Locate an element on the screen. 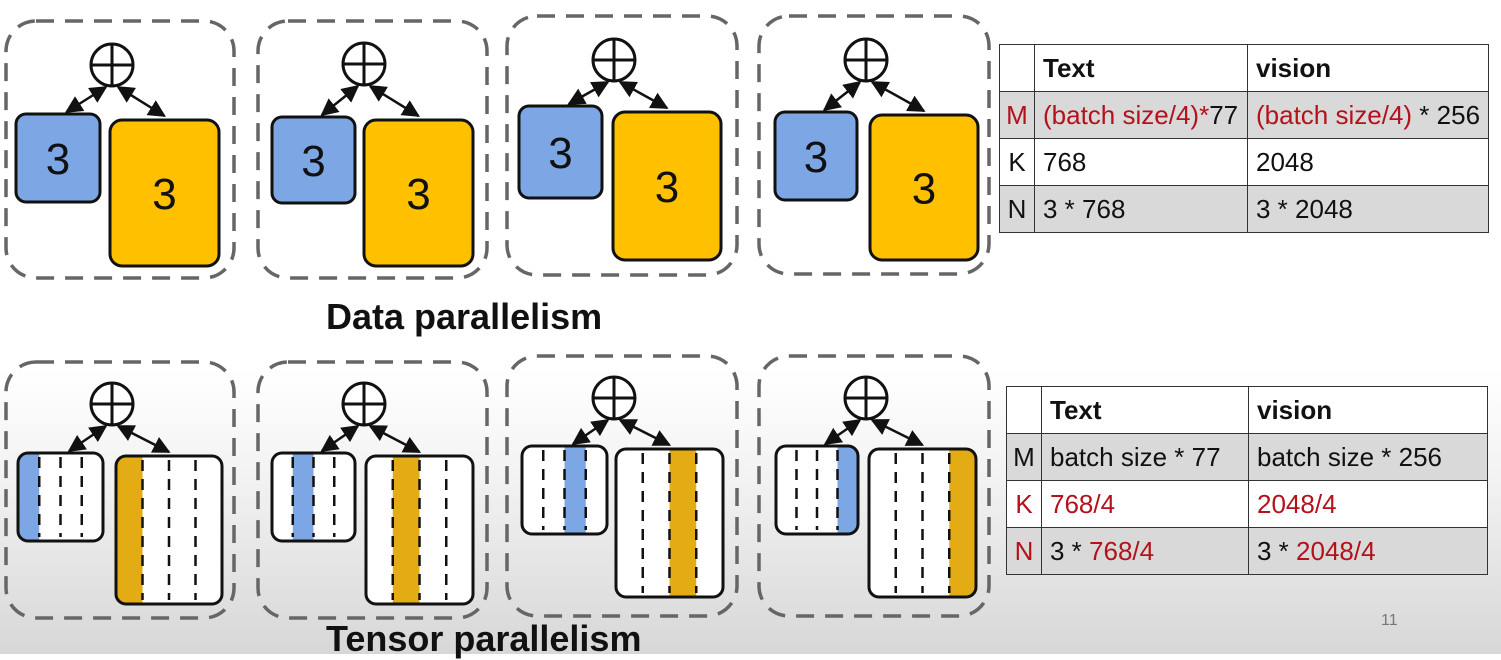 This screenshot has width=1501, height=660. cell-n-text-part2: 768/4 is located at coordinates (1122, 550).